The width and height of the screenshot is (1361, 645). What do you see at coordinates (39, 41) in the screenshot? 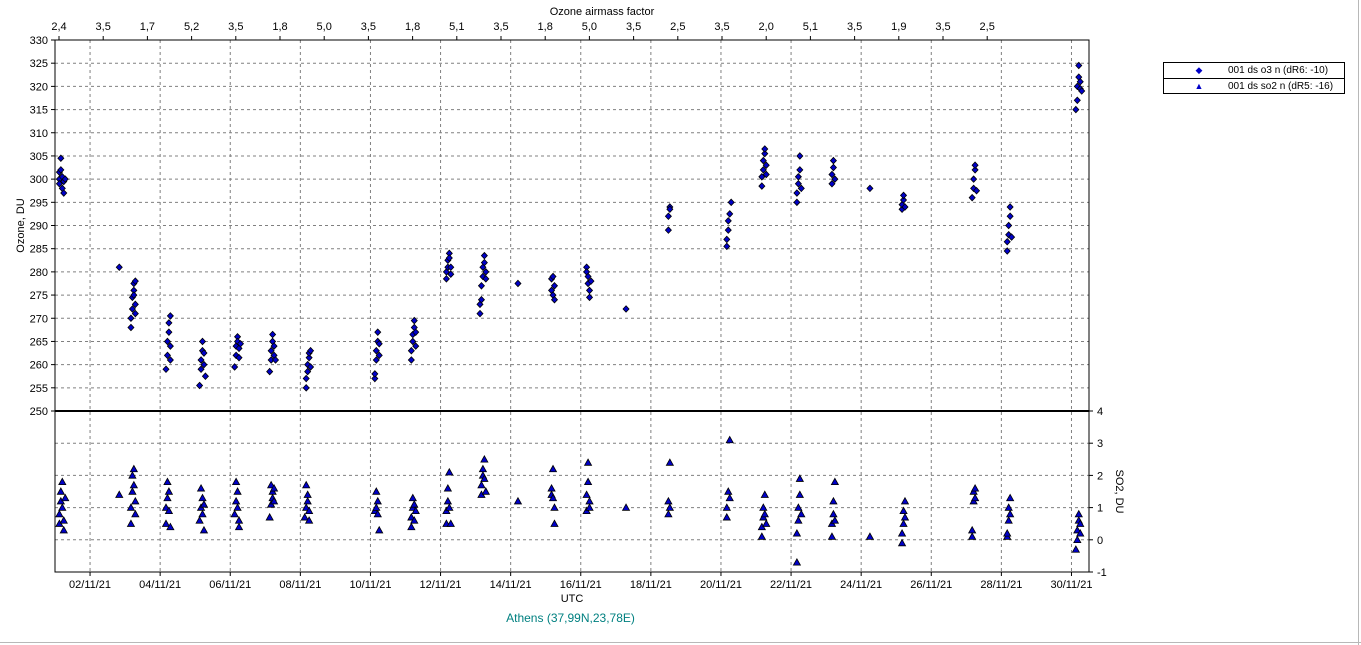
I see `ozone-y-tick-label: 330` at bounding box center [39, 41].